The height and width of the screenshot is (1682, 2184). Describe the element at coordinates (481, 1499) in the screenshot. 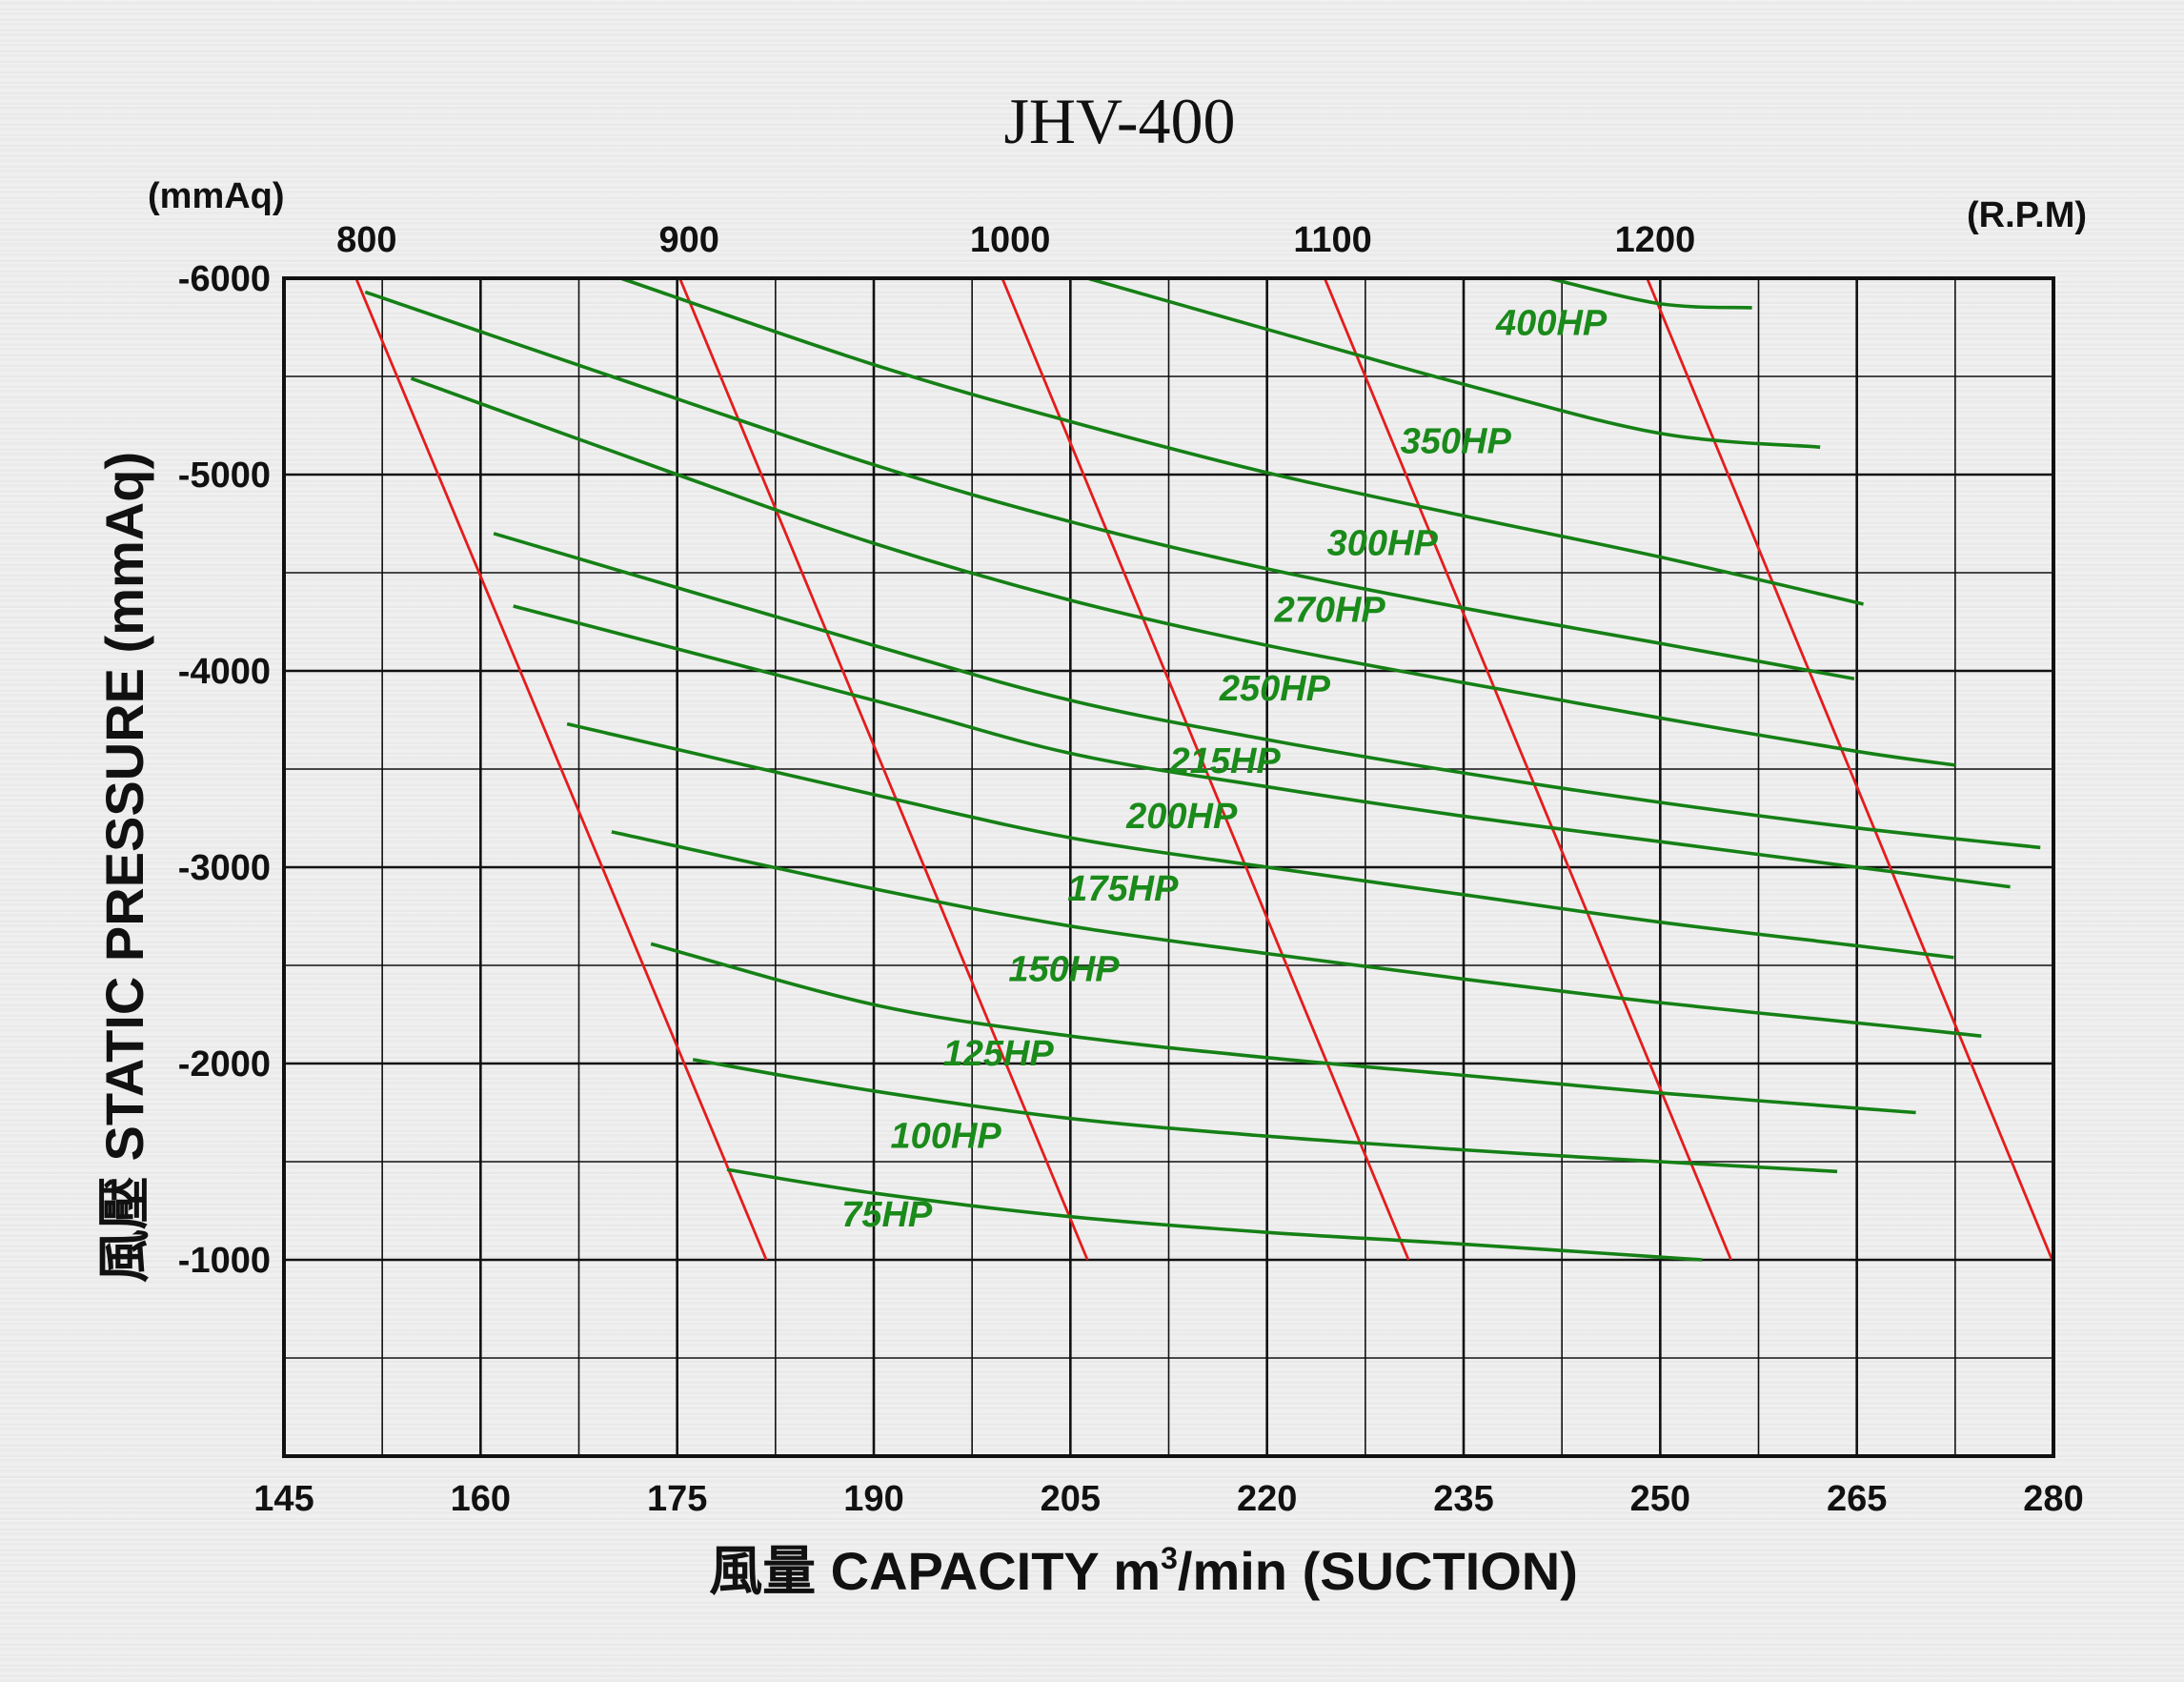

I see `x-tick-label: 160` at that location.